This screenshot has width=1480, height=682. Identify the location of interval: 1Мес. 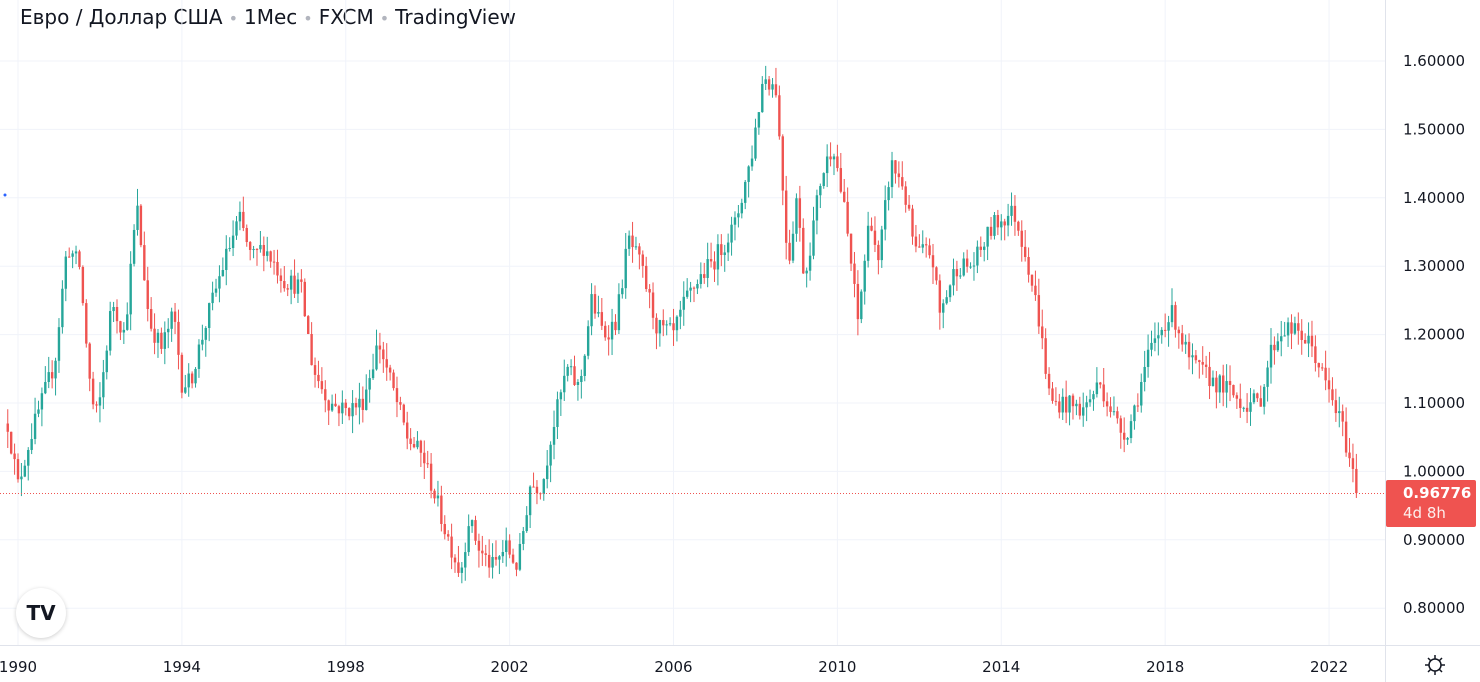
(271, 17).